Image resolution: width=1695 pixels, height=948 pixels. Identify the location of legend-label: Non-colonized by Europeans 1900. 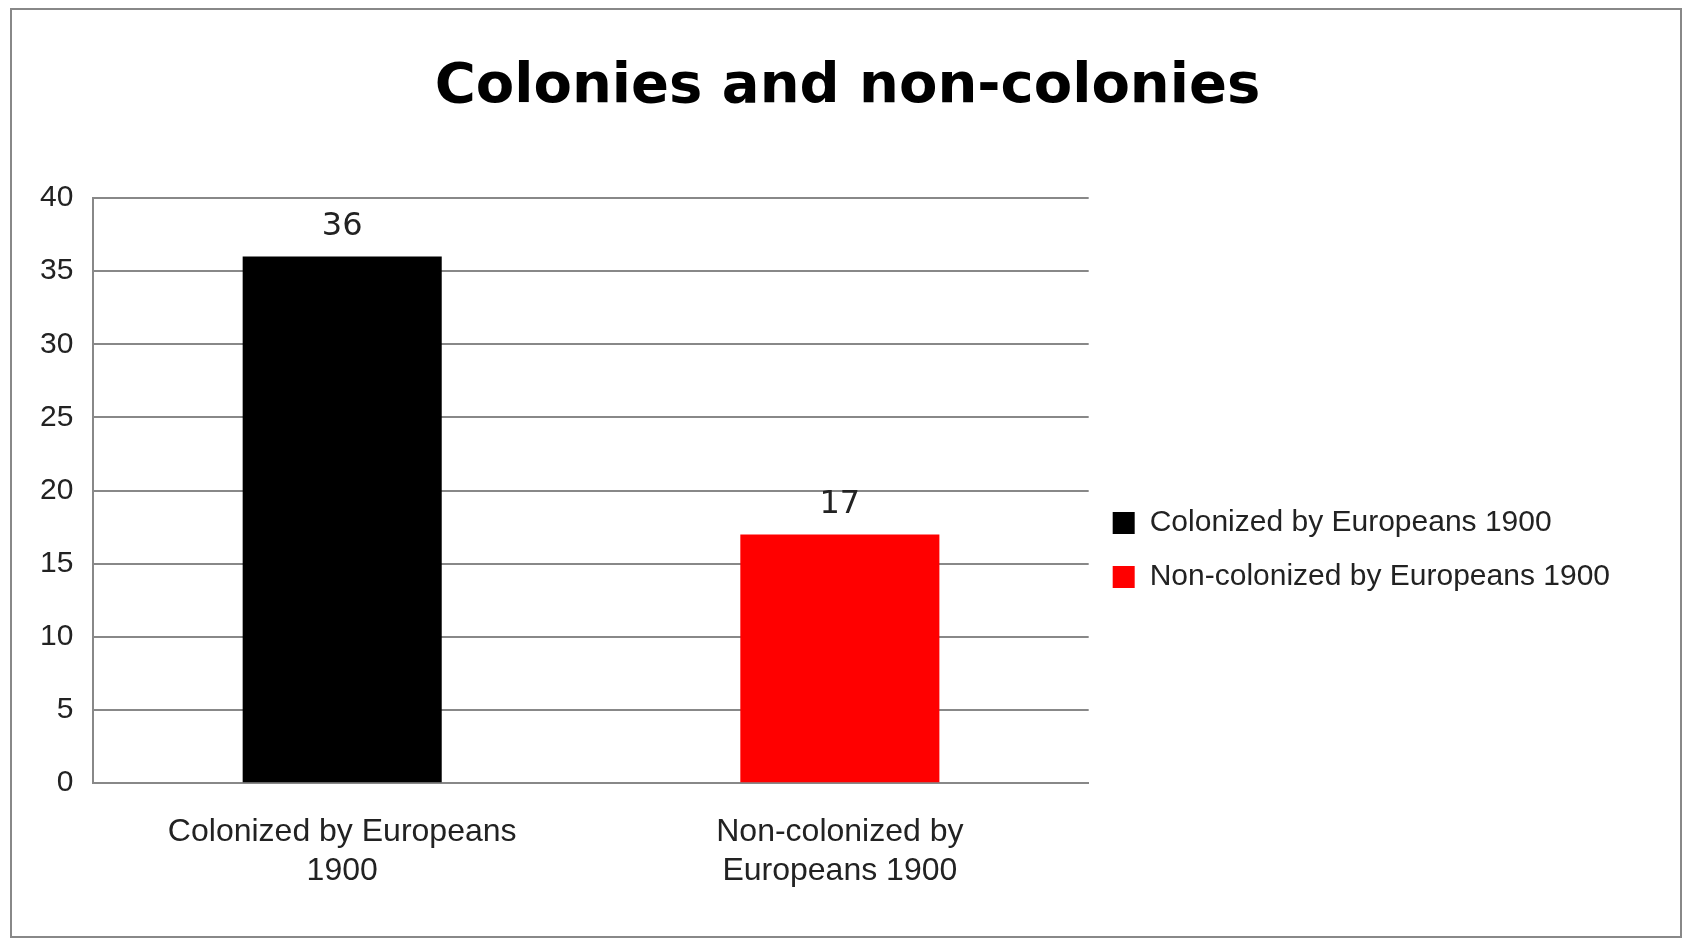
(1379, 575).